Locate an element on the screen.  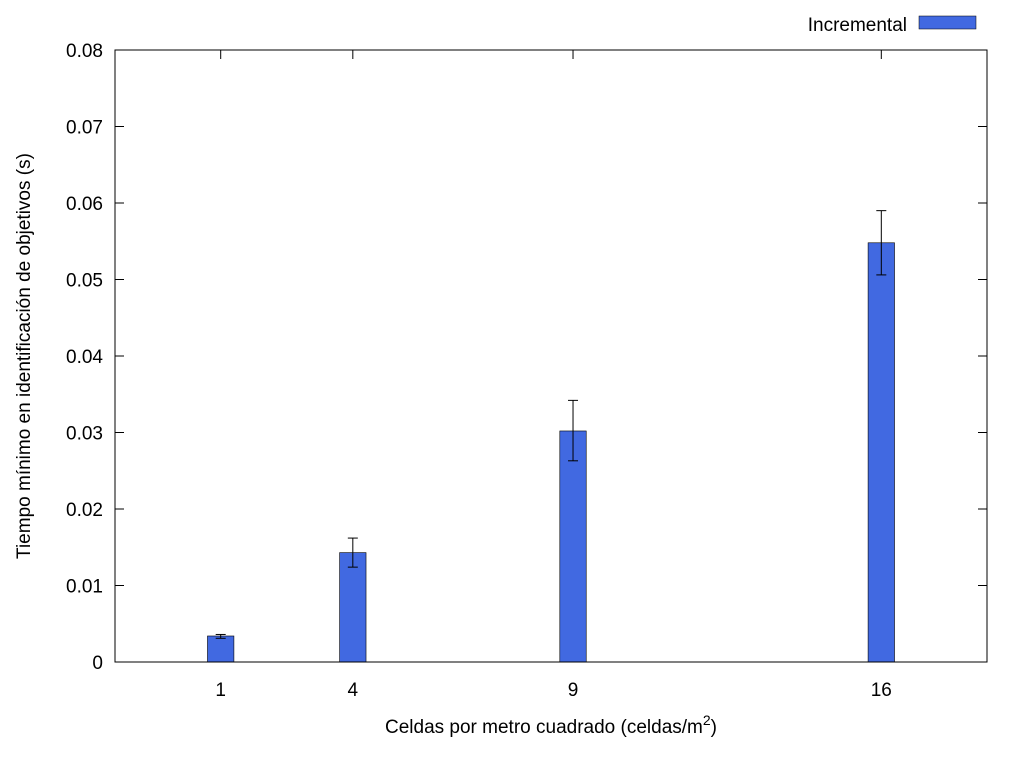
x-axis-title: Celdas por metro cuadrado (celdas/m2) is located at coordinates (551, 725).